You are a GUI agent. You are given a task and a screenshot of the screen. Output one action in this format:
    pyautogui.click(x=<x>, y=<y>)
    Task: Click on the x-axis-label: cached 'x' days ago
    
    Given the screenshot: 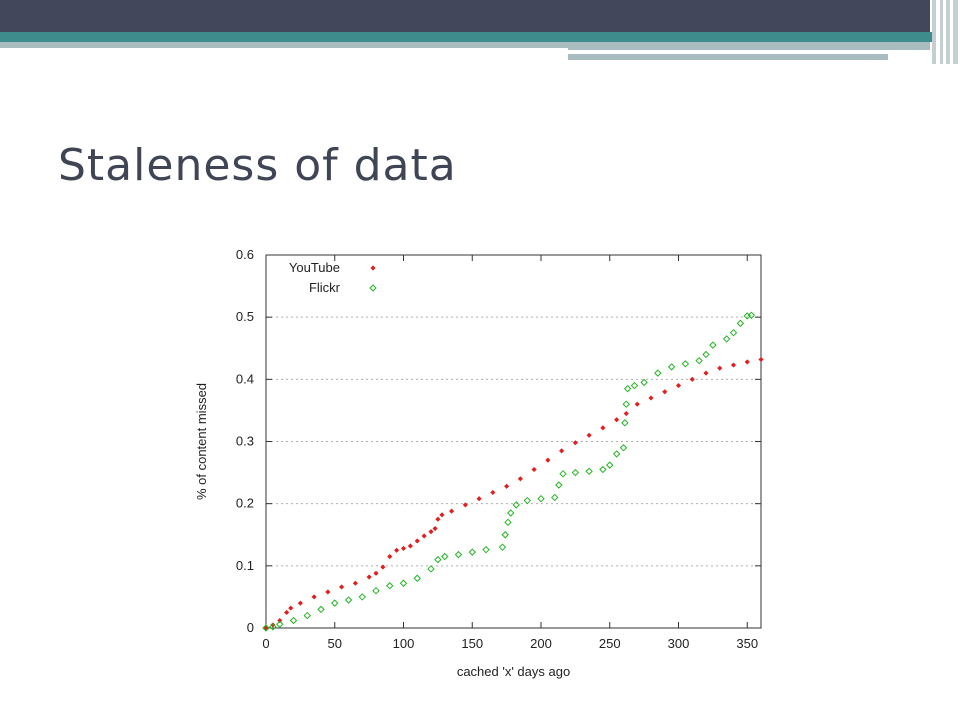 What is the action you would take?
    pyautogui.click(x=513, y=671)
    